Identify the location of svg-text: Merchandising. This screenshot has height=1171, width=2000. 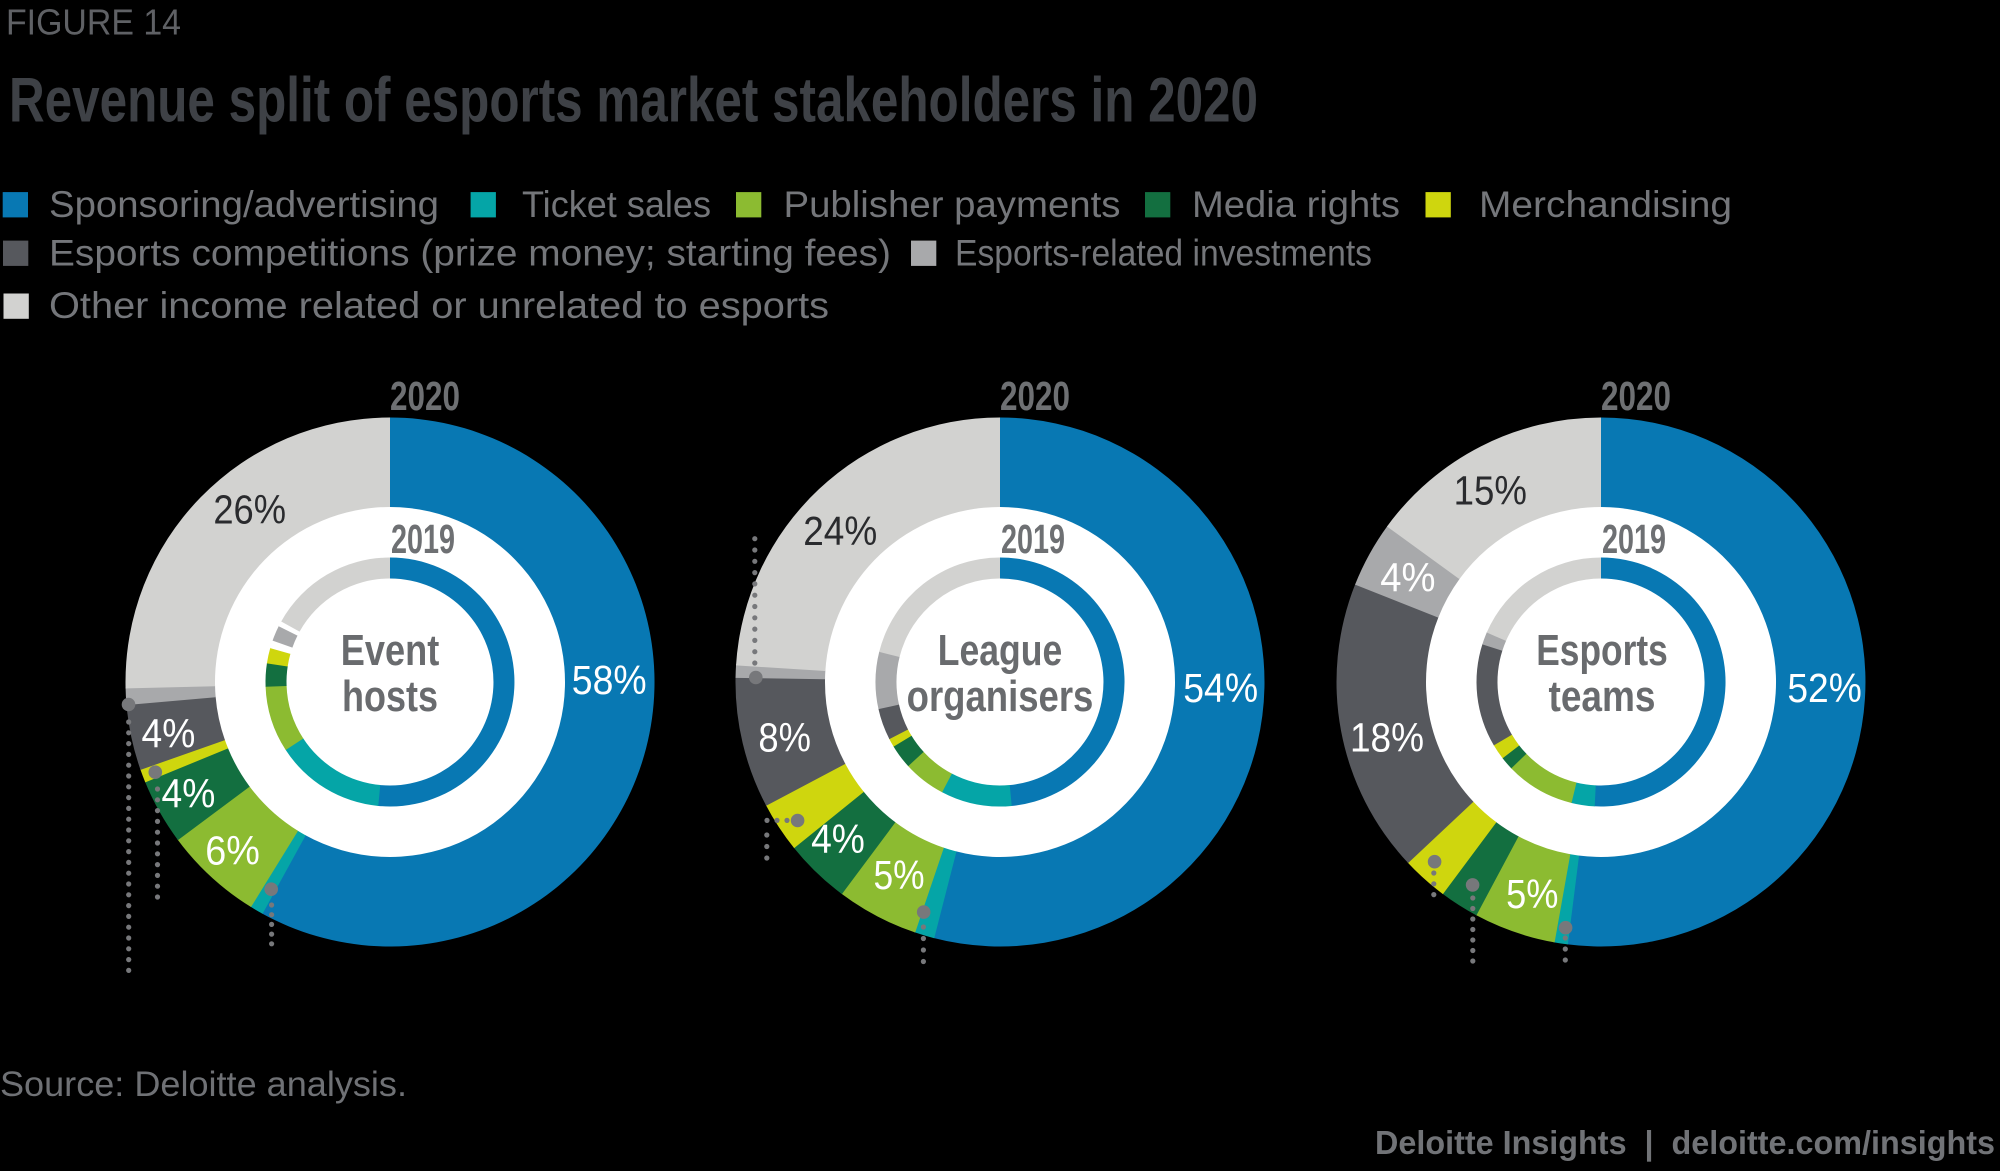
(1605, 204).